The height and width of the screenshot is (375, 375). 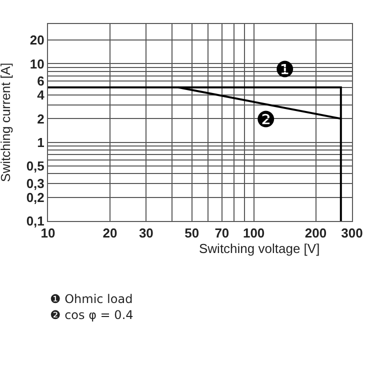 What do you see at coordinates (352, 233) in the screenshot?
I see `x-tick-label: 300` at bounding box center [352, 233].